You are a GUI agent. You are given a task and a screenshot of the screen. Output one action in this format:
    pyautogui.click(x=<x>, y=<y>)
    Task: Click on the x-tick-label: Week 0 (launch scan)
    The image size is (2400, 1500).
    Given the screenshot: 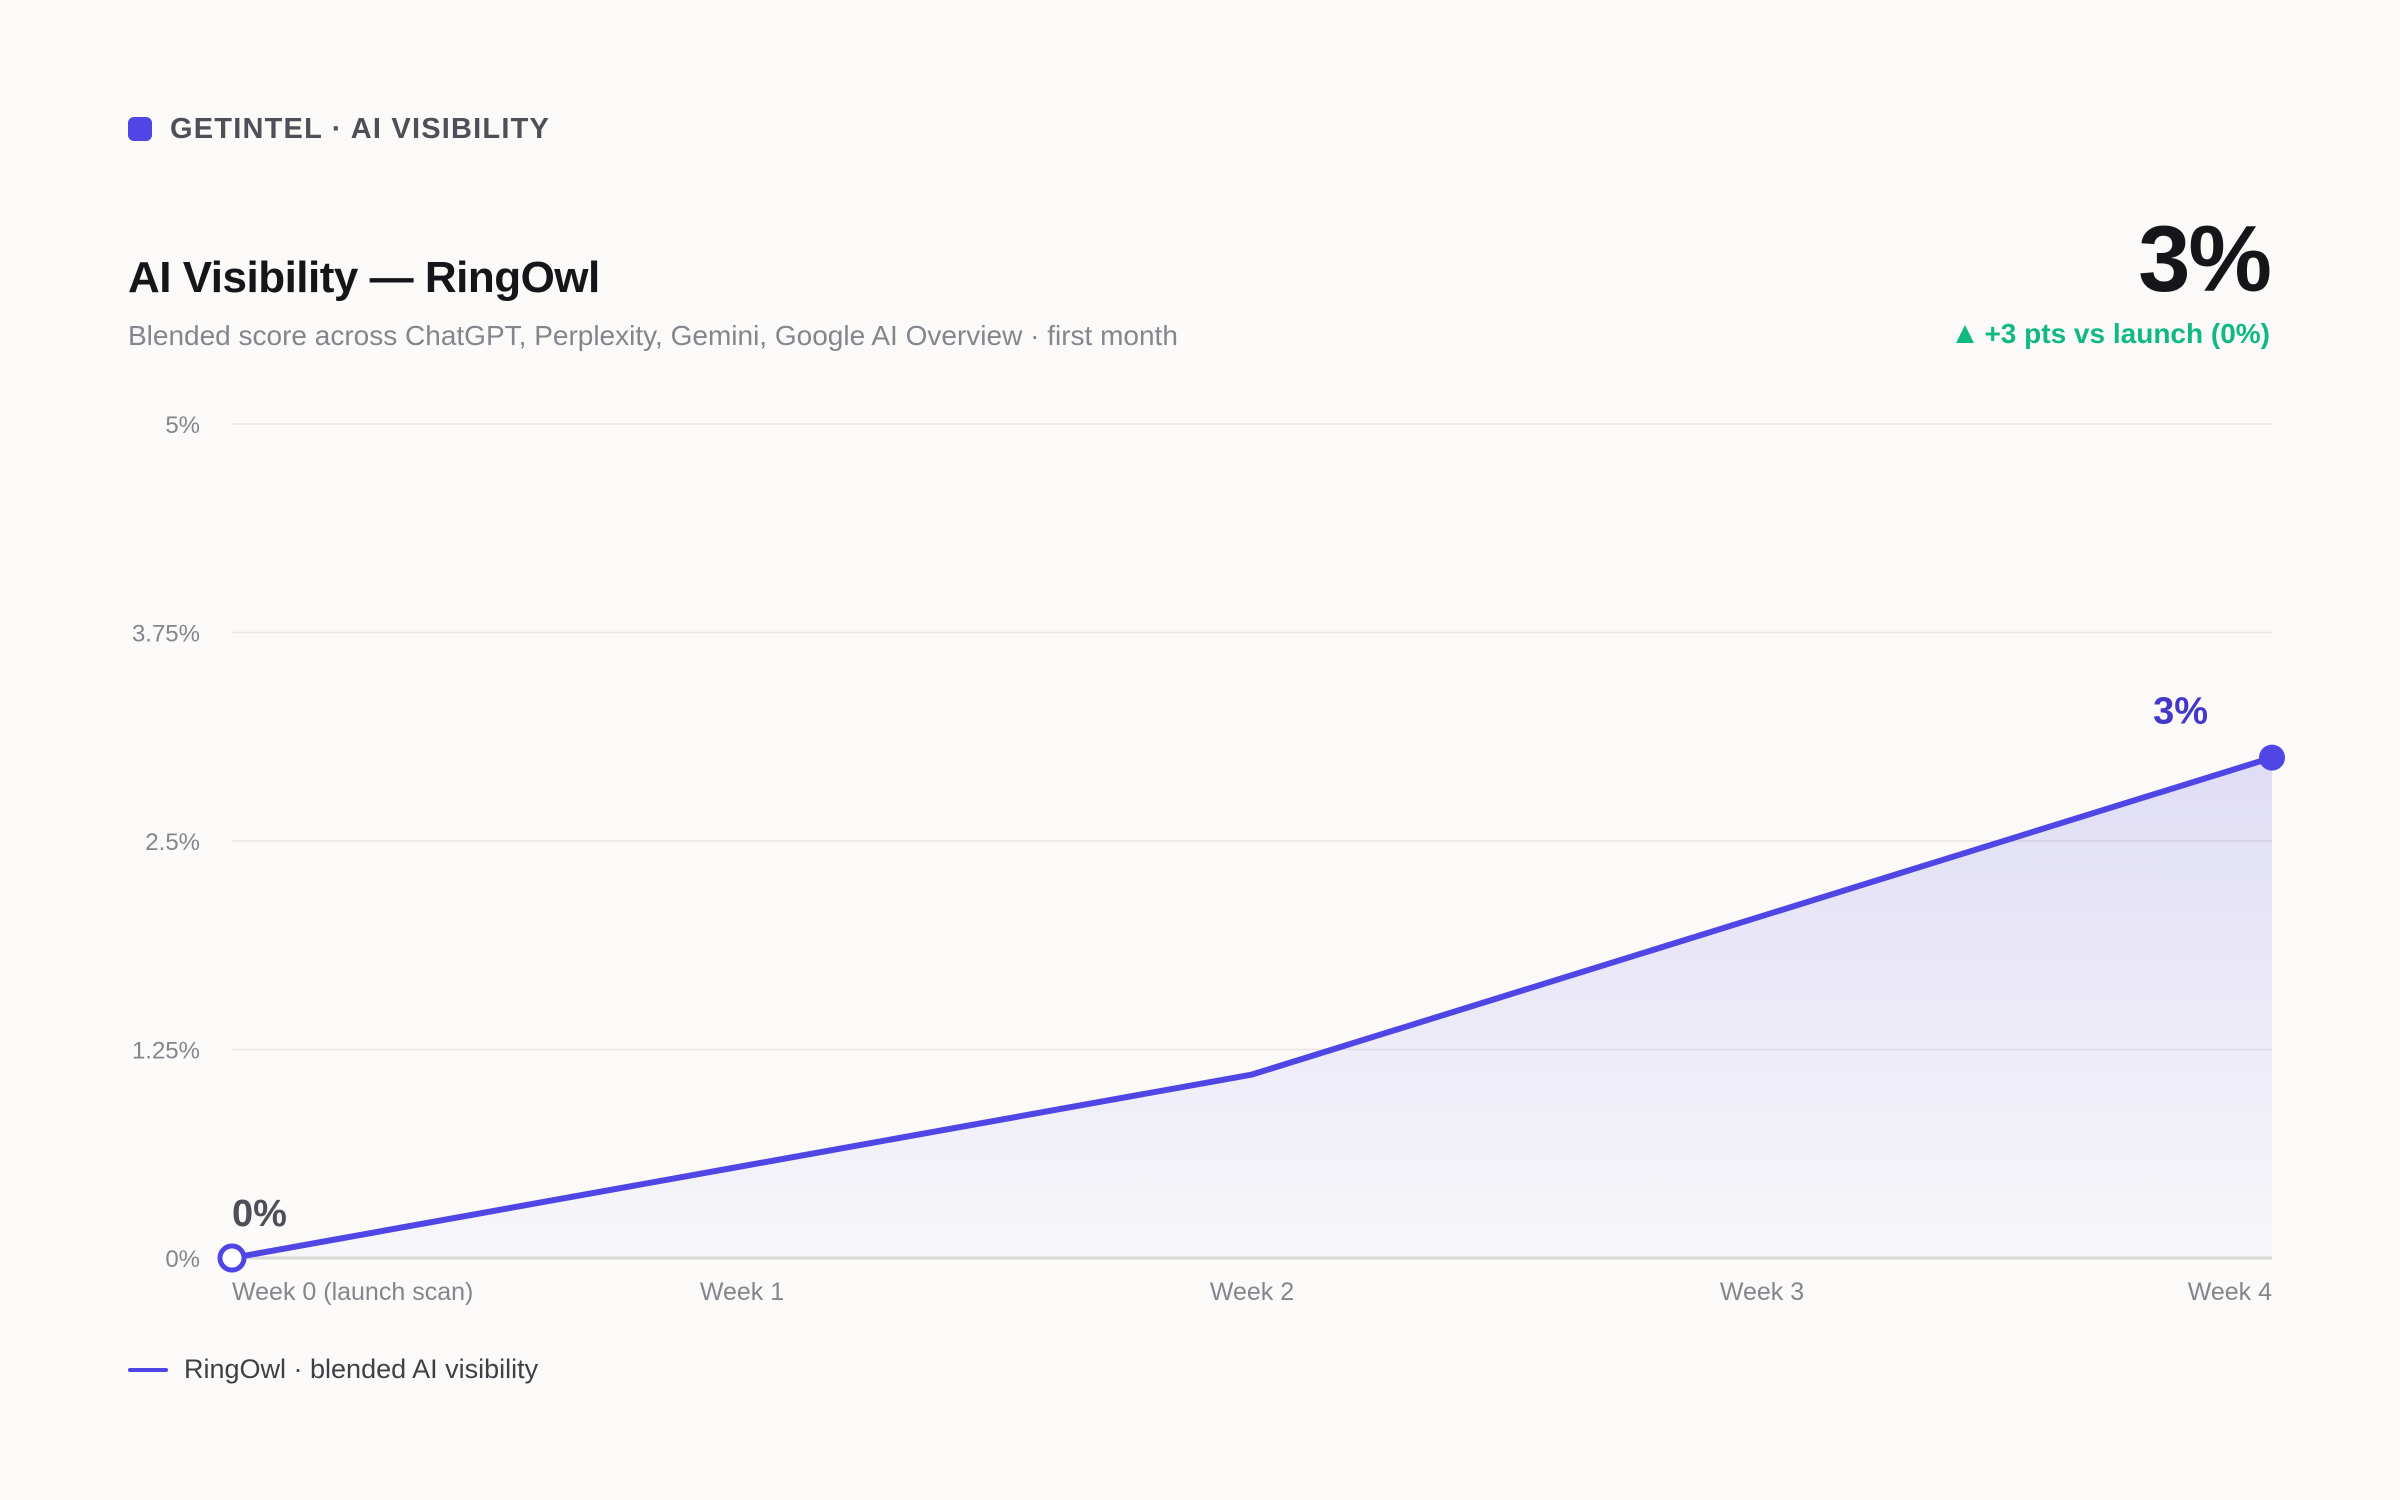 What is the action you would take?
    pyautogui.click(x=352, y=1292)
    